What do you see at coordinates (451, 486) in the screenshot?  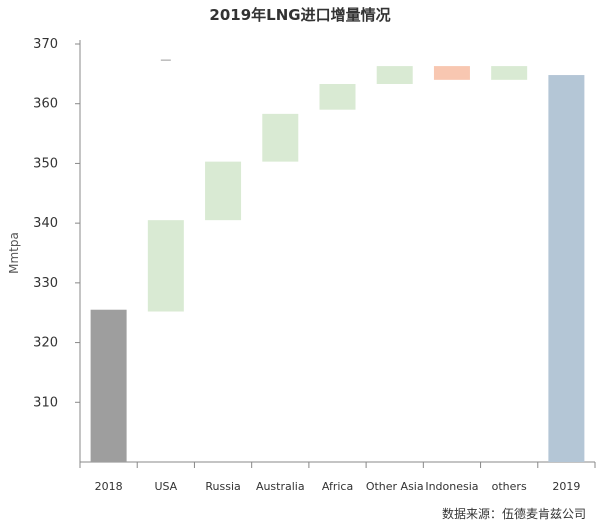 I see `x-tick-label: Indonesia` at bounding box center [451, 486].